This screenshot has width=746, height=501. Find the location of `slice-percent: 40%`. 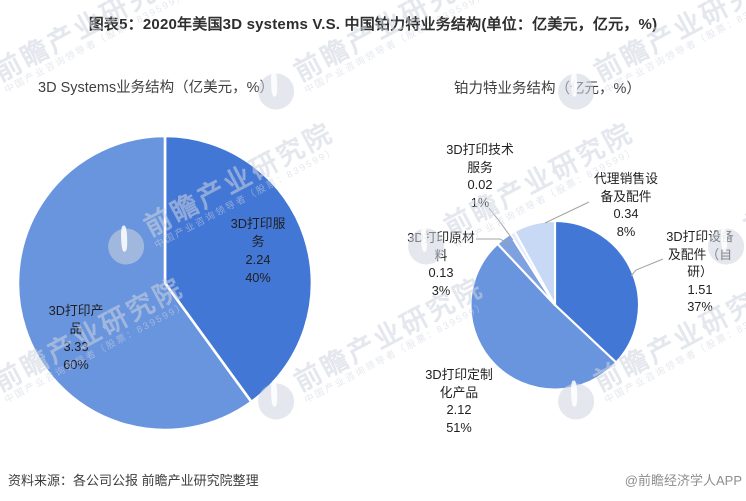

slice-percent: 40% is located at coordinates (258, 277).